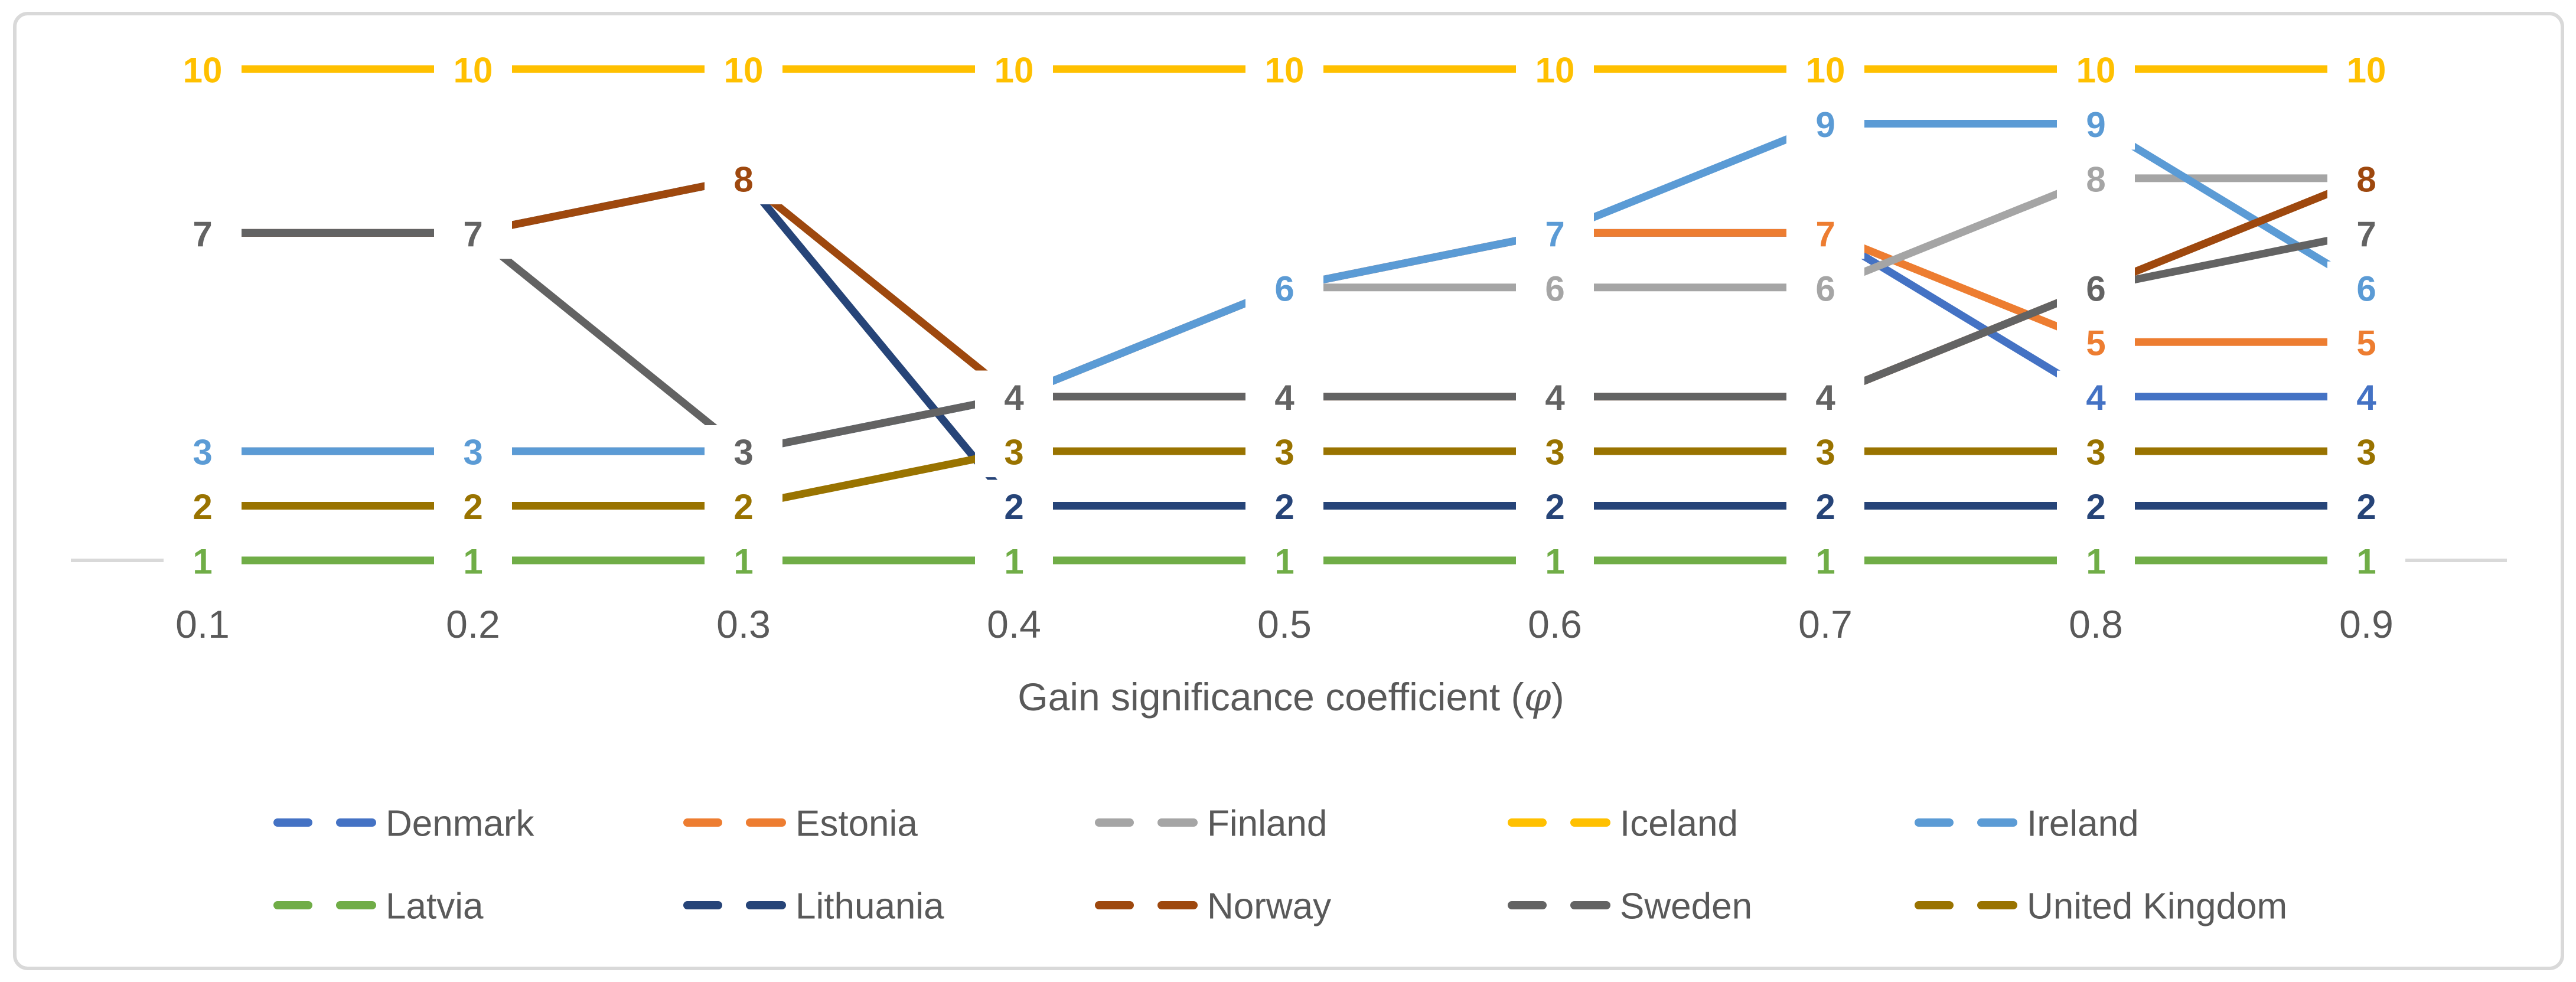 The width and height of the screenshot is (2576, 982). I want to click on data-label-sweden-0.6: 4, so click(1555, 397).